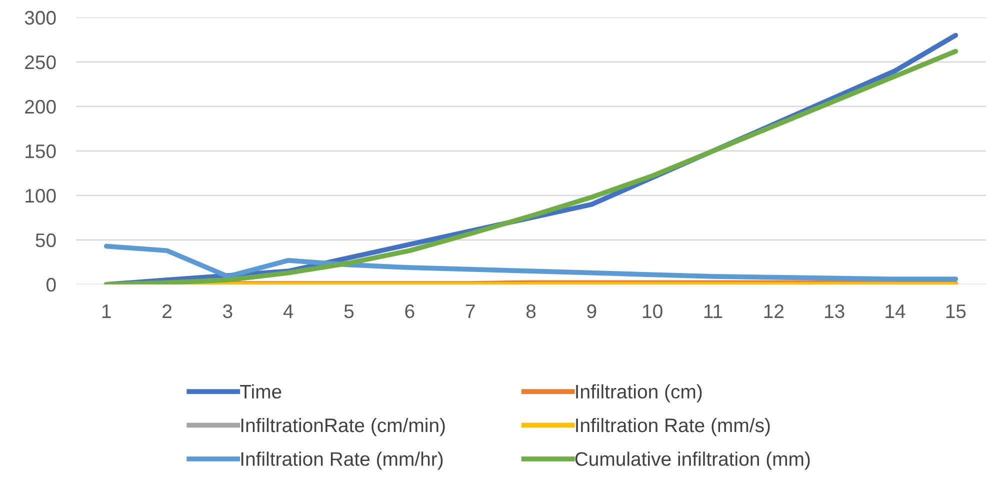  I want to click on y-tick-label: 100, so click(41, 195).